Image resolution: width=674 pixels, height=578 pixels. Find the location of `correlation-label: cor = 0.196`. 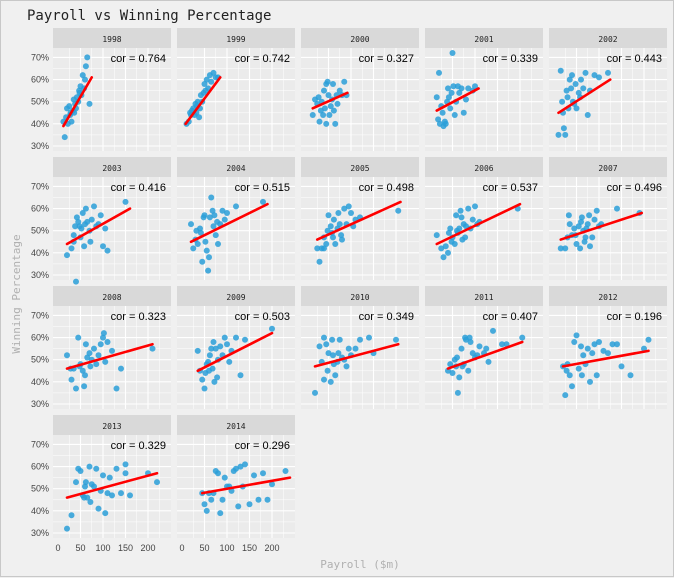

correlation-label: cor = 0.196 is located at coordinates (634, 317).